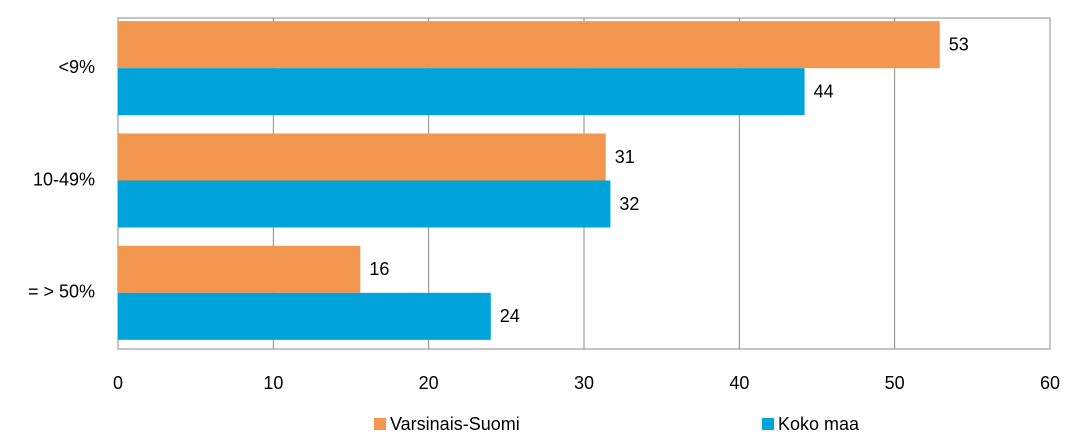 This screenshot has width=1075, height=434. I want to click on x-tick-label: 60, so click(1050, 383).